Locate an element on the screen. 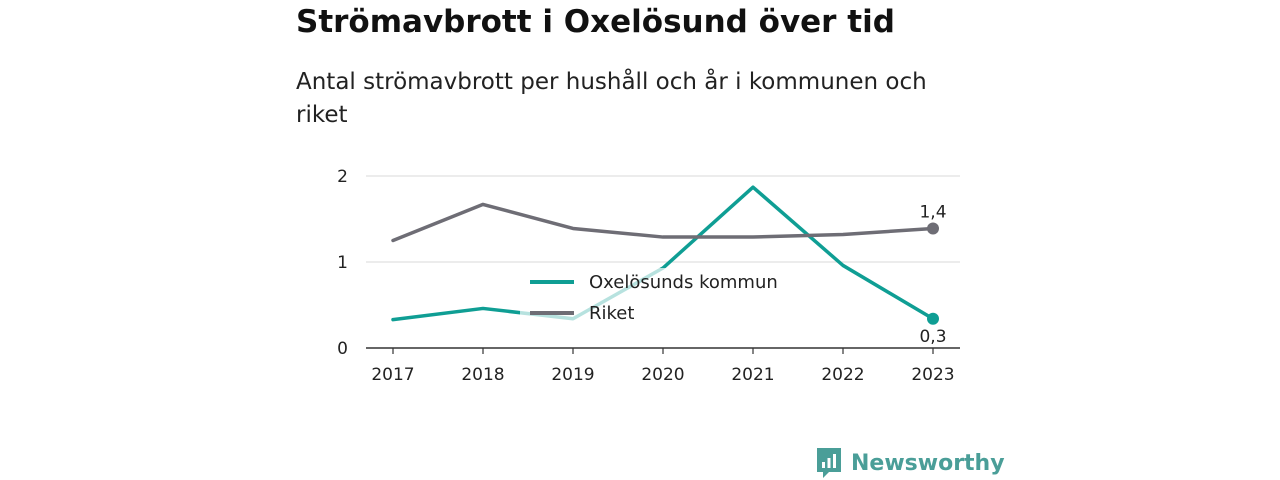 The width and height of the screenshot is (1280, 480). y-tick-label: 1 is located at coordinates (342, 263).